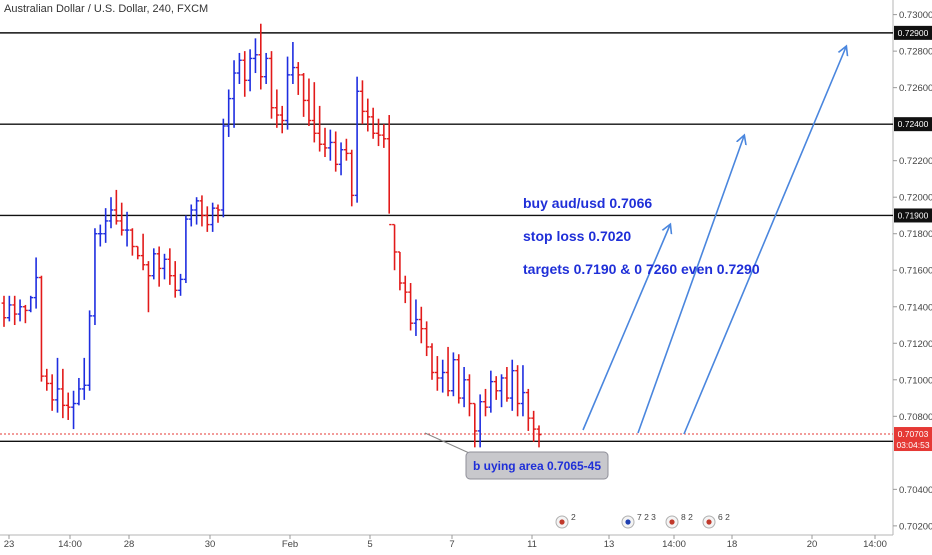  I want to click on trade-annotation-3: targets 0.7190 & 0 7260 even 0.7290, so click(641, 269).